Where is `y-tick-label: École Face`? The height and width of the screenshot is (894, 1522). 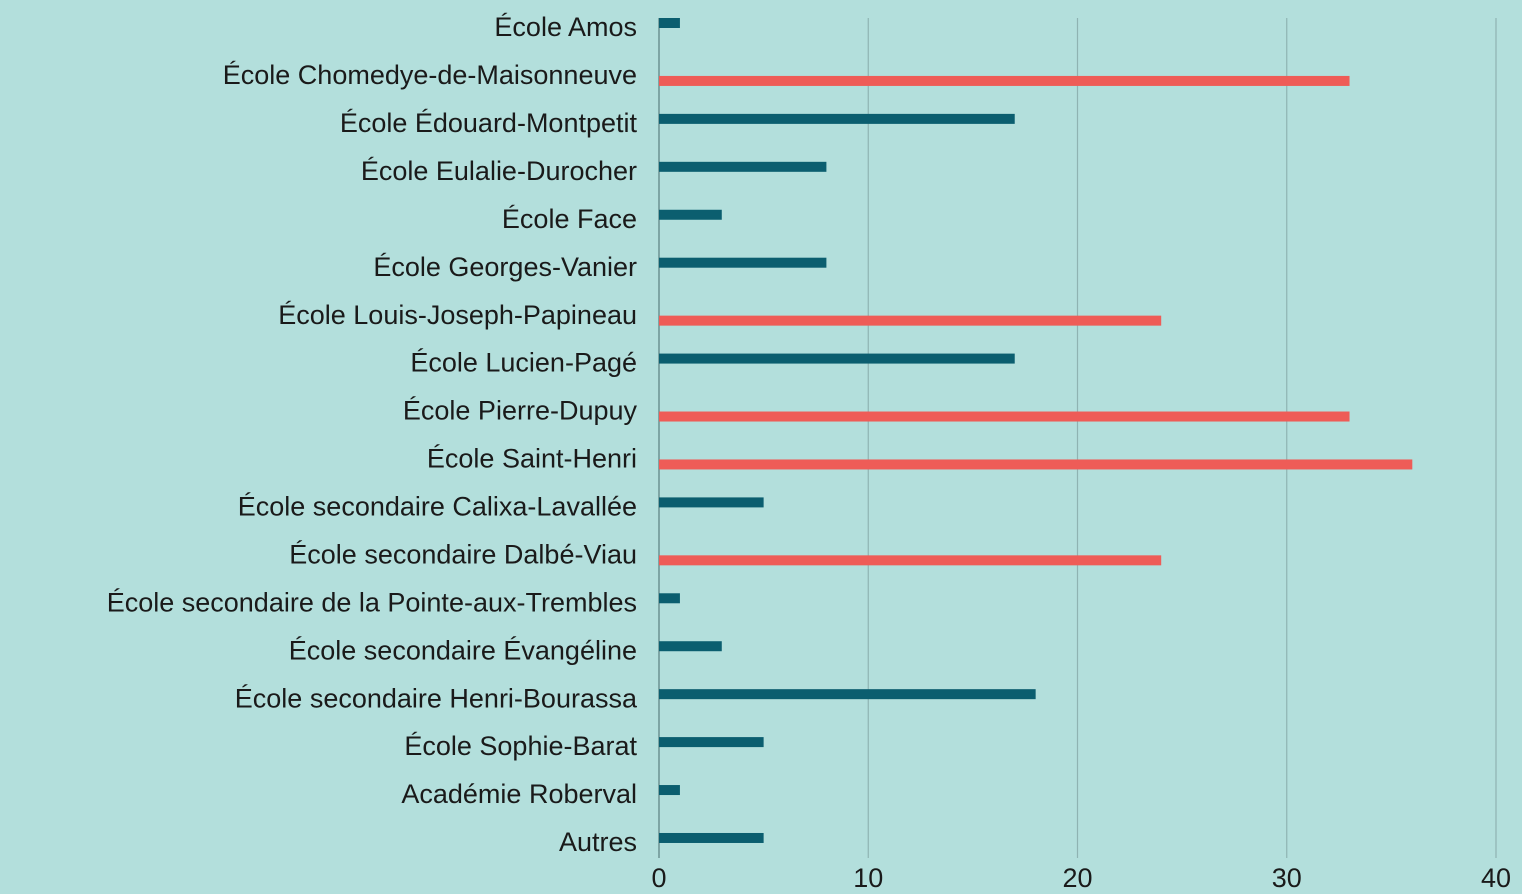
y-tick-label: École Face is located at coordinates (569, 219).